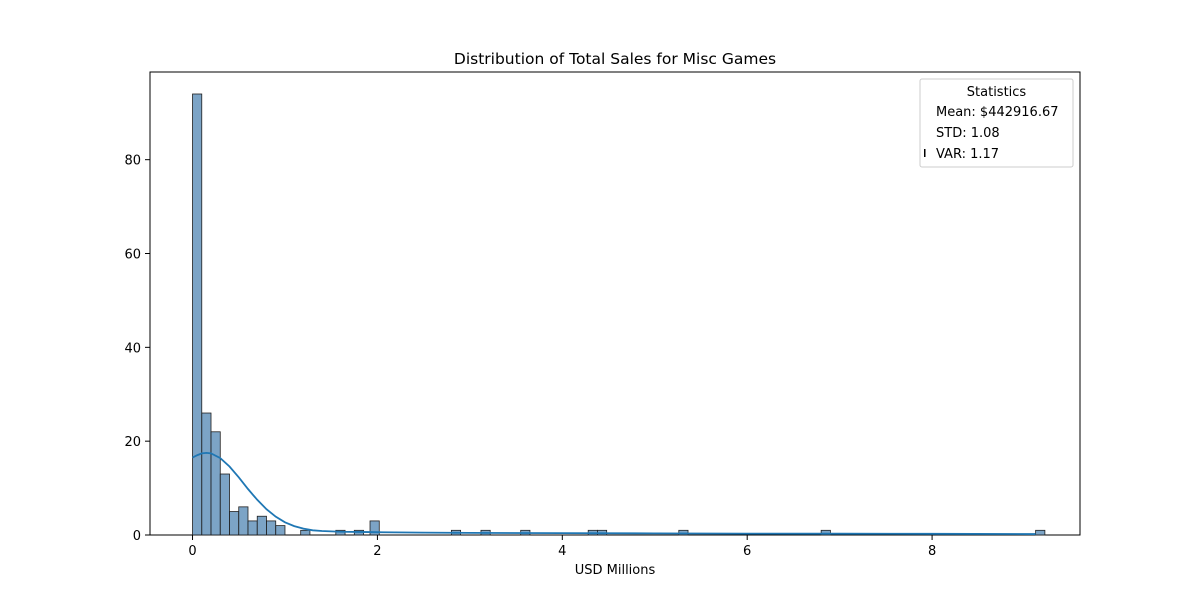 The width and height of the screenshot is (1200, 600). What do you see at coordinates (614, 493) in the screenshot?
I see `kde-curve` at bounding box center [614, 493].